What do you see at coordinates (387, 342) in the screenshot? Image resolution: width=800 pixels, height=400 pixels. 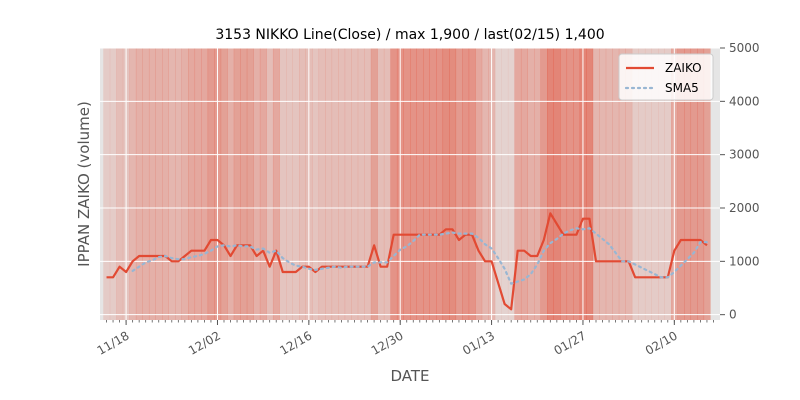 I see `x-tick-label: 12/30` at bounding box center [387, 342].